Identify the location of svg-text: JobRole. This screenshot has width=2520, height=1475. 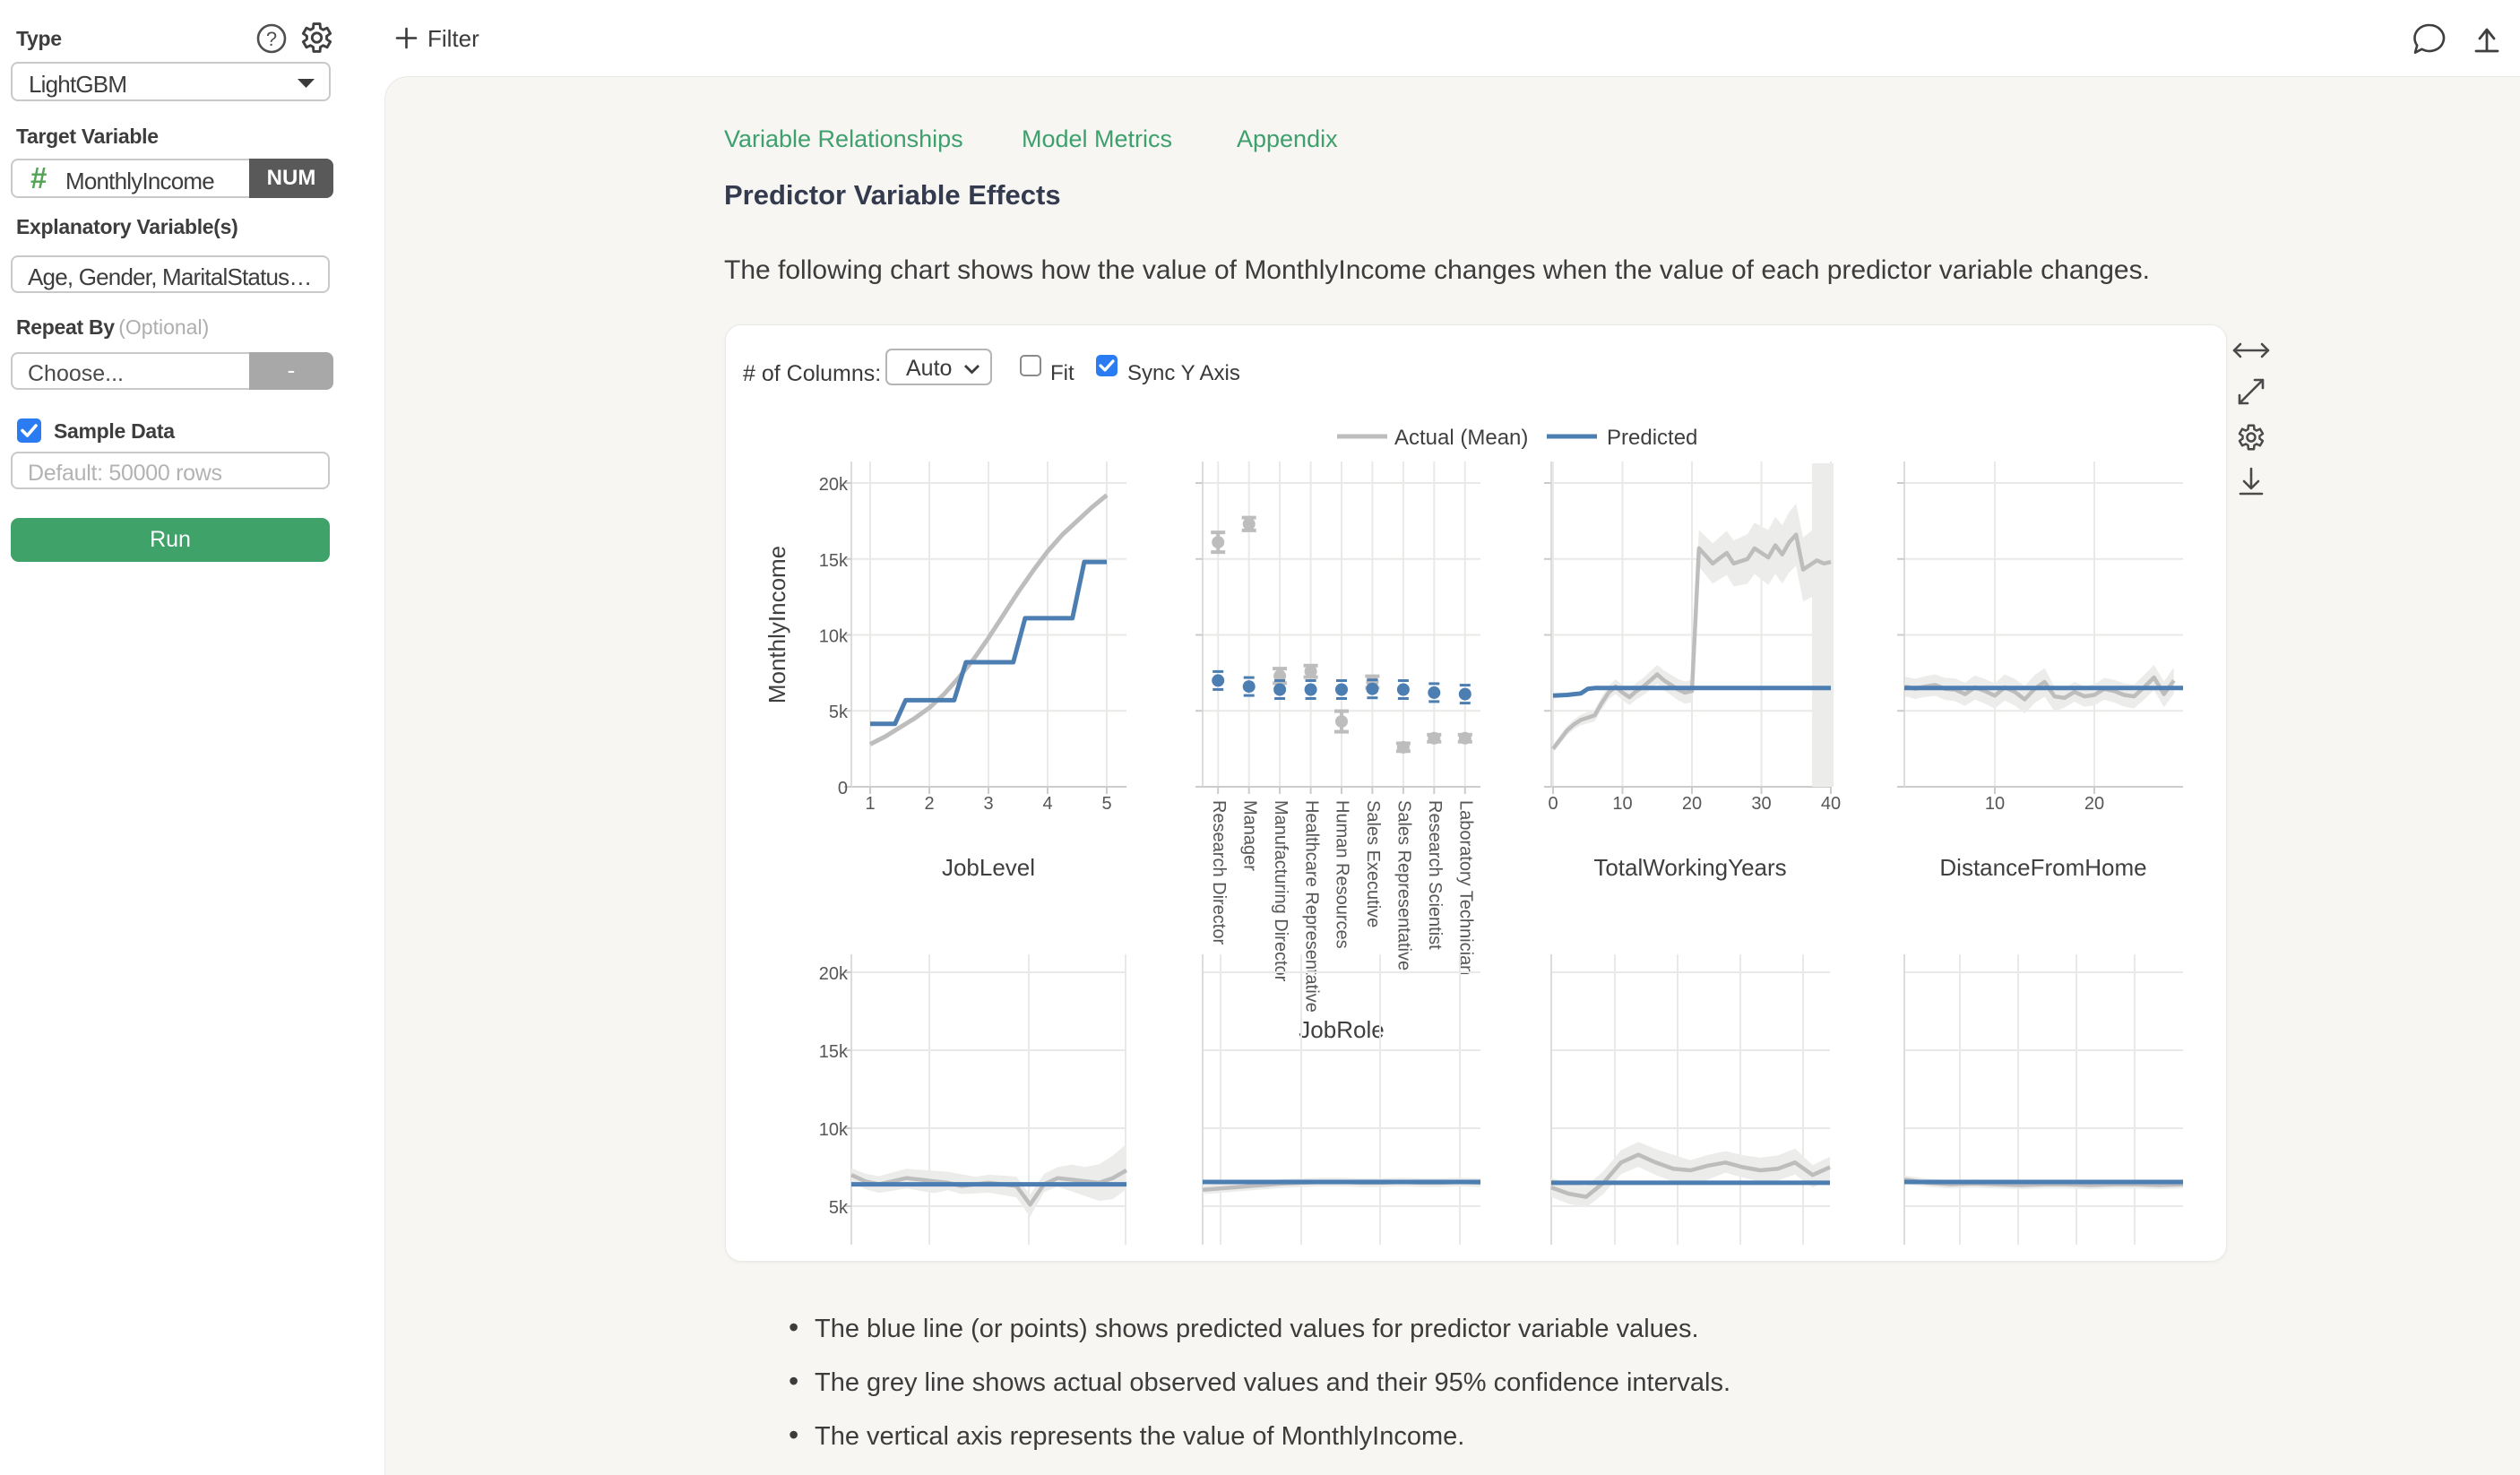
(1341, 1029).